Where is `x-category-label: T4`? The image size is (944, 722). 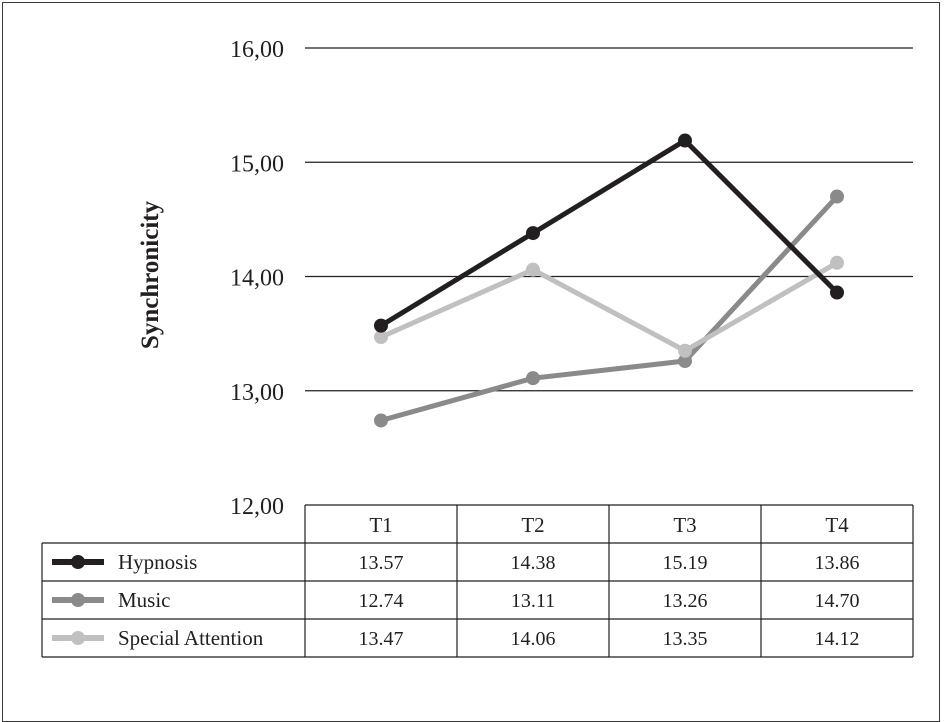
x-category-label: T4 is located at coordinates (837, 525).